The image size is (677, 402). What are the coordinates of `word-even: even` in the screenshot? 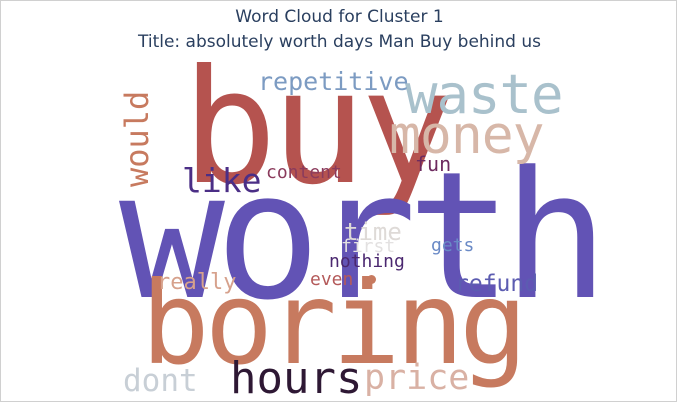 It's located at (332, 279).